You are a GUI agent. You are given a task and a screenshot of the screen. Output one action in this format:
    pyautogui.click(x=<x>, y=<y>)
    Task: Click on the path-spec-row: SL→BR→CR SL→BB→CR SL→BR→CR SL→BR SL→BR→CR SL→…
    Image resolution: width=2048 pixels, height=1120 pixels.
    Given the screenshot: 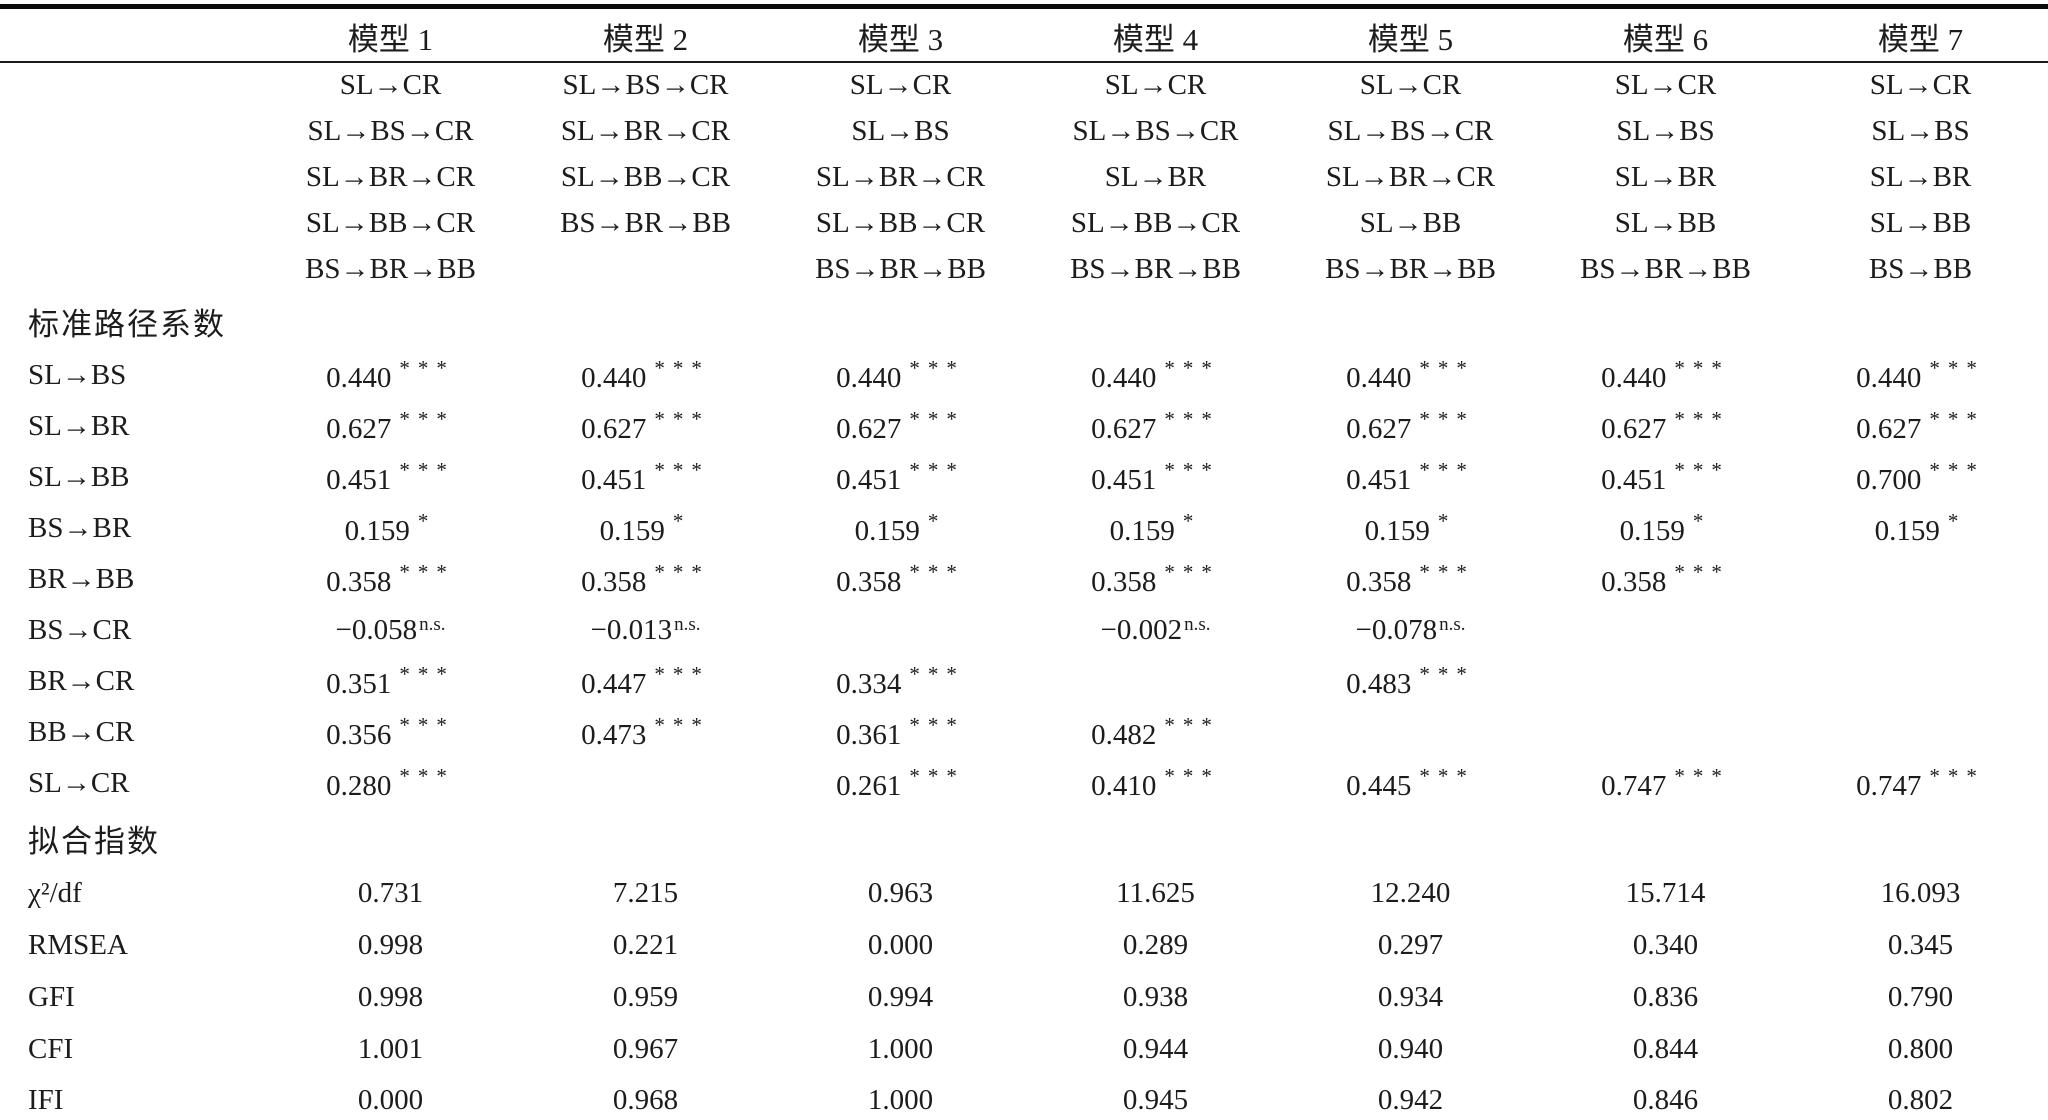 What is the action you would take?
    pyautogui.click(x=1024, y=177)
    